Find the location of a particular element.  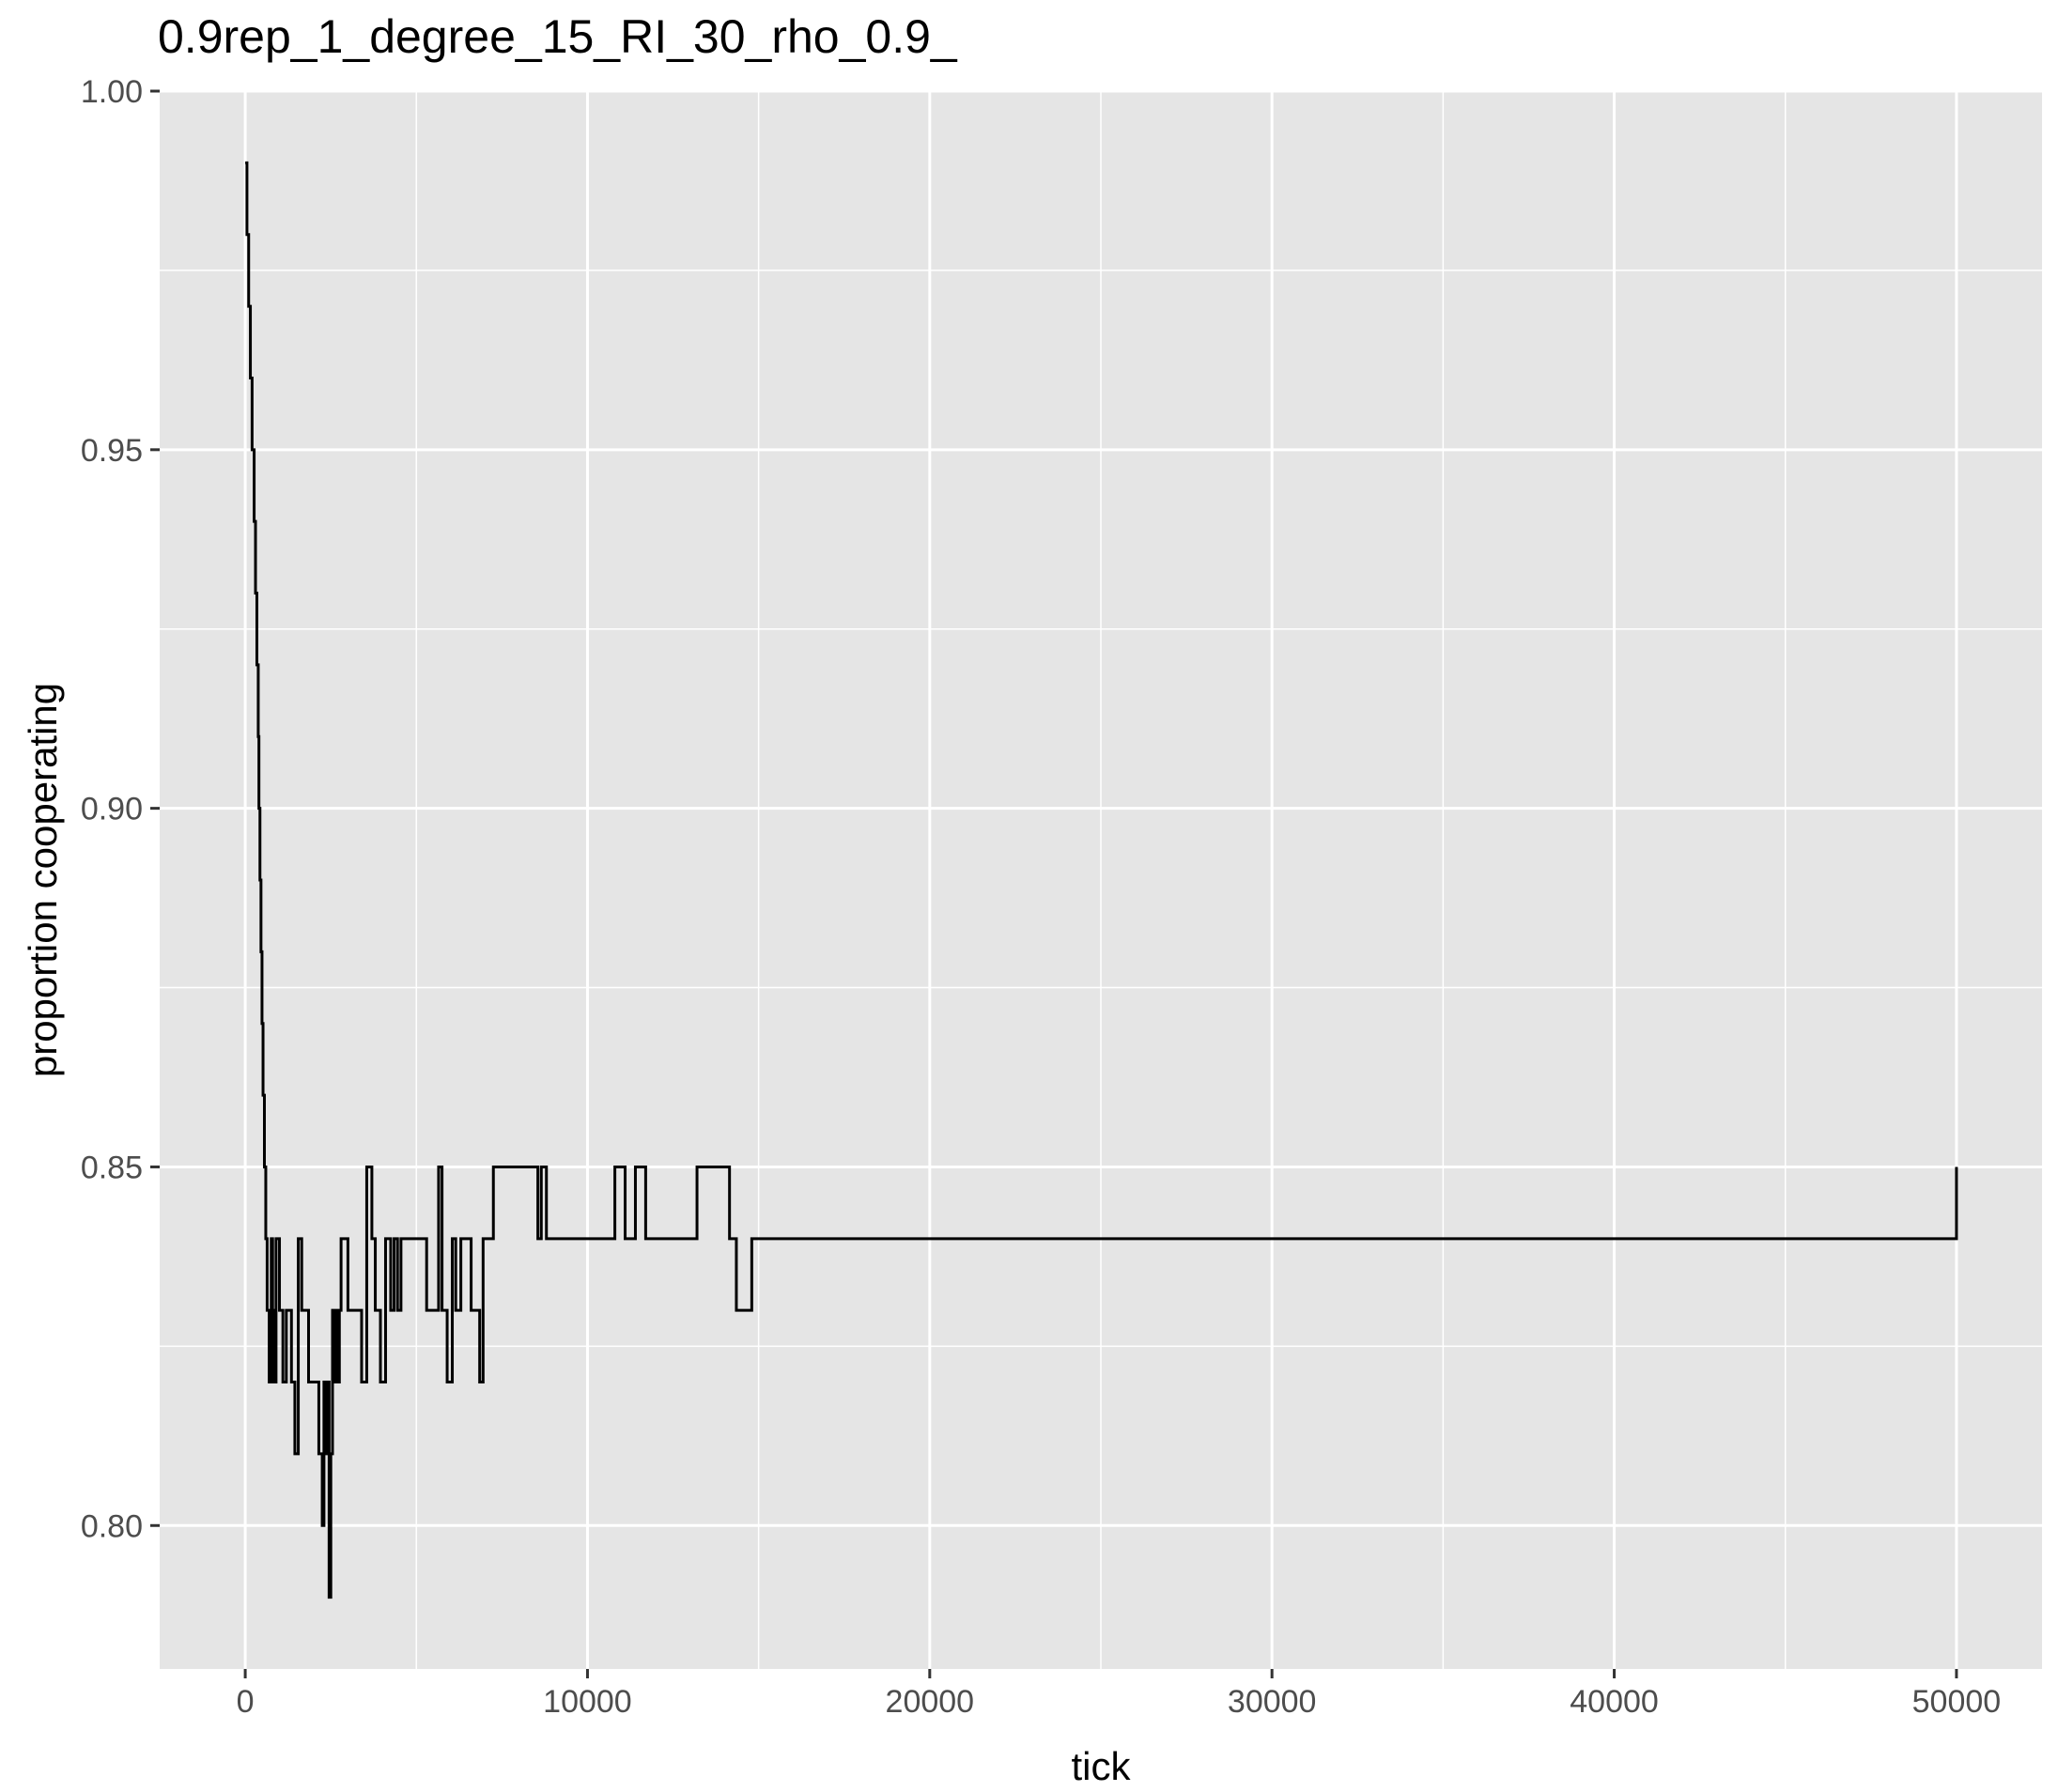

x-tick-label: 50000 is located at coordinates (1957, 1702).